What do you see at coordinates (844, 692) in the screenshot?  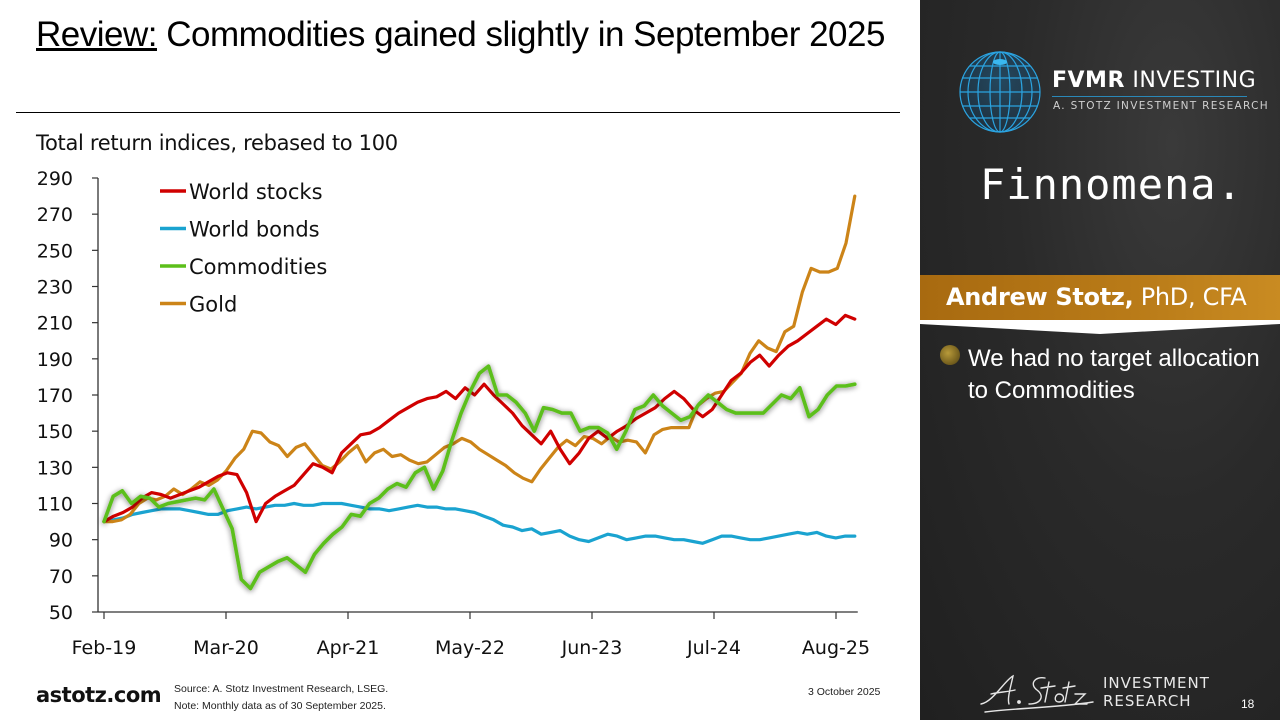 I see `slide-date: 3 October 2025` at bounding box center [844, 692].